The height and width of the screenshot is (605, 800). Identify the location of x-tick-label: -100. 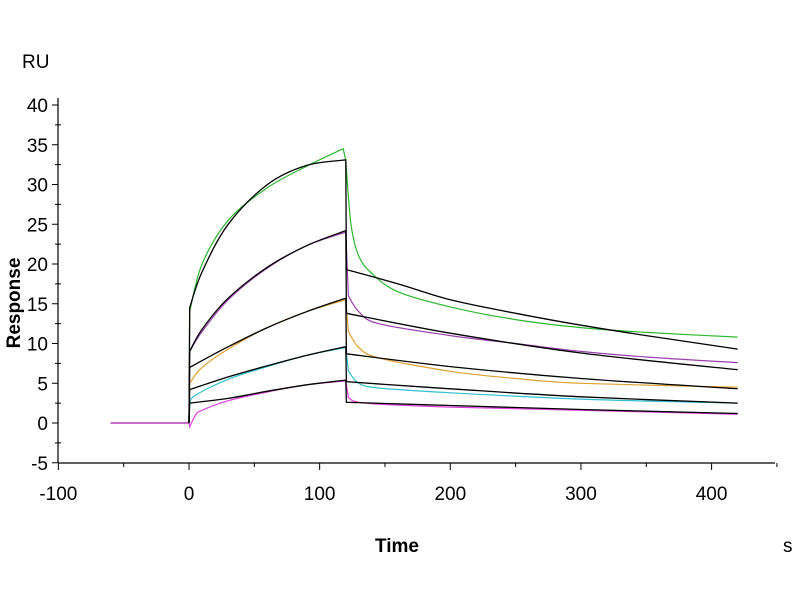
(58, 494).